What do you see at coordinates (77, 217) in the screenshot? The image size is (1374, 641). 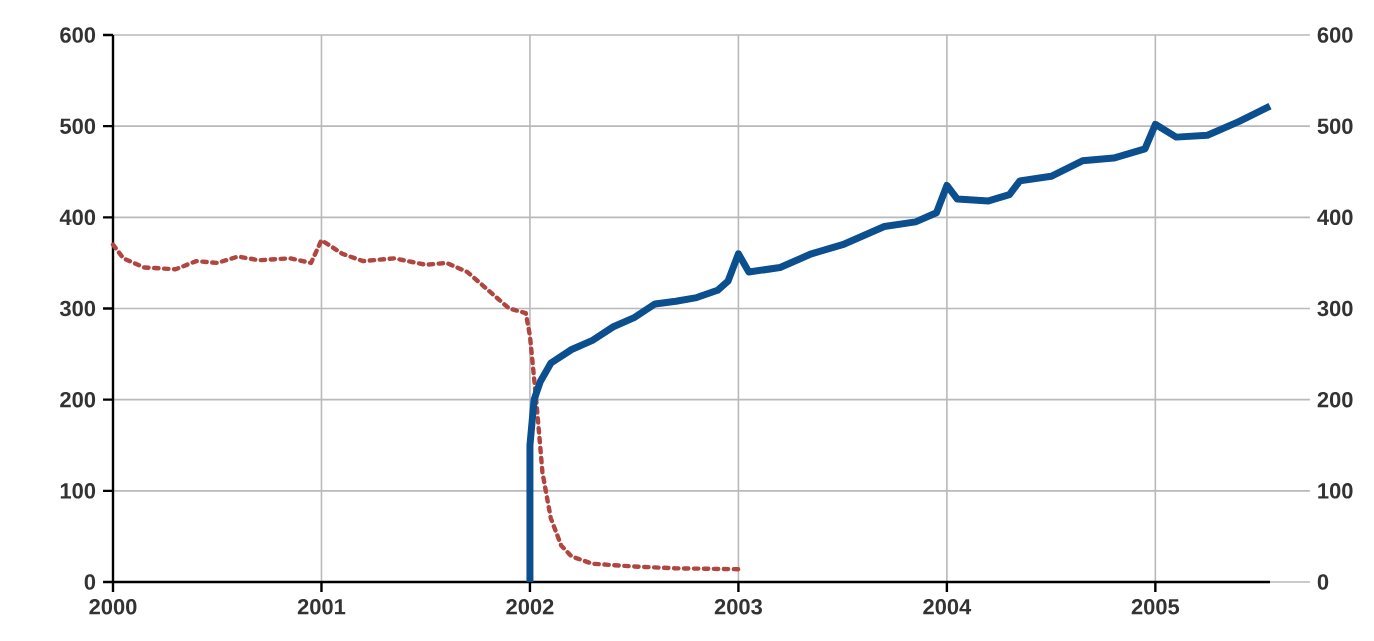 I see `y-tick-label: 400` at bounding box center [77, 217].